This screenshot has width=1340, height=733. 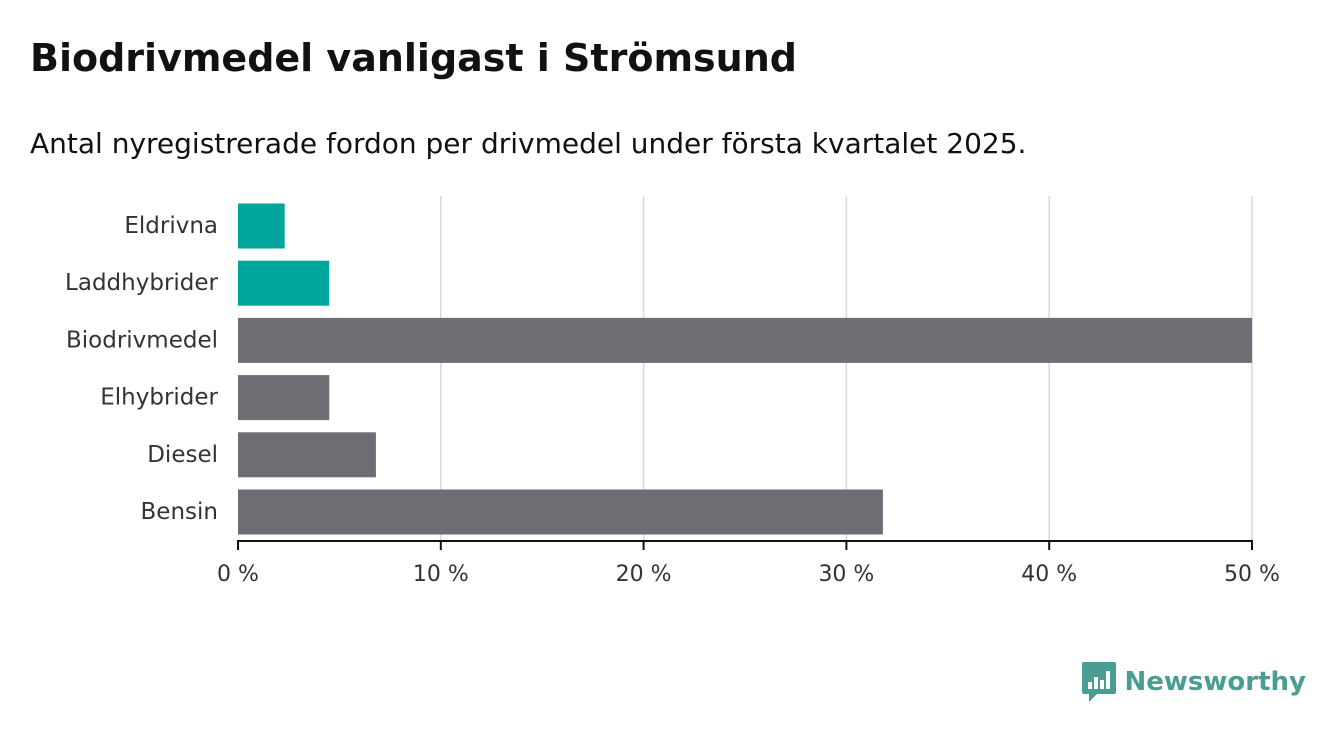 What do you see at coordinates (142, 340) in the screenshot?
I see `category-label: Biodrivmedel` at bounding box center [142, 340].